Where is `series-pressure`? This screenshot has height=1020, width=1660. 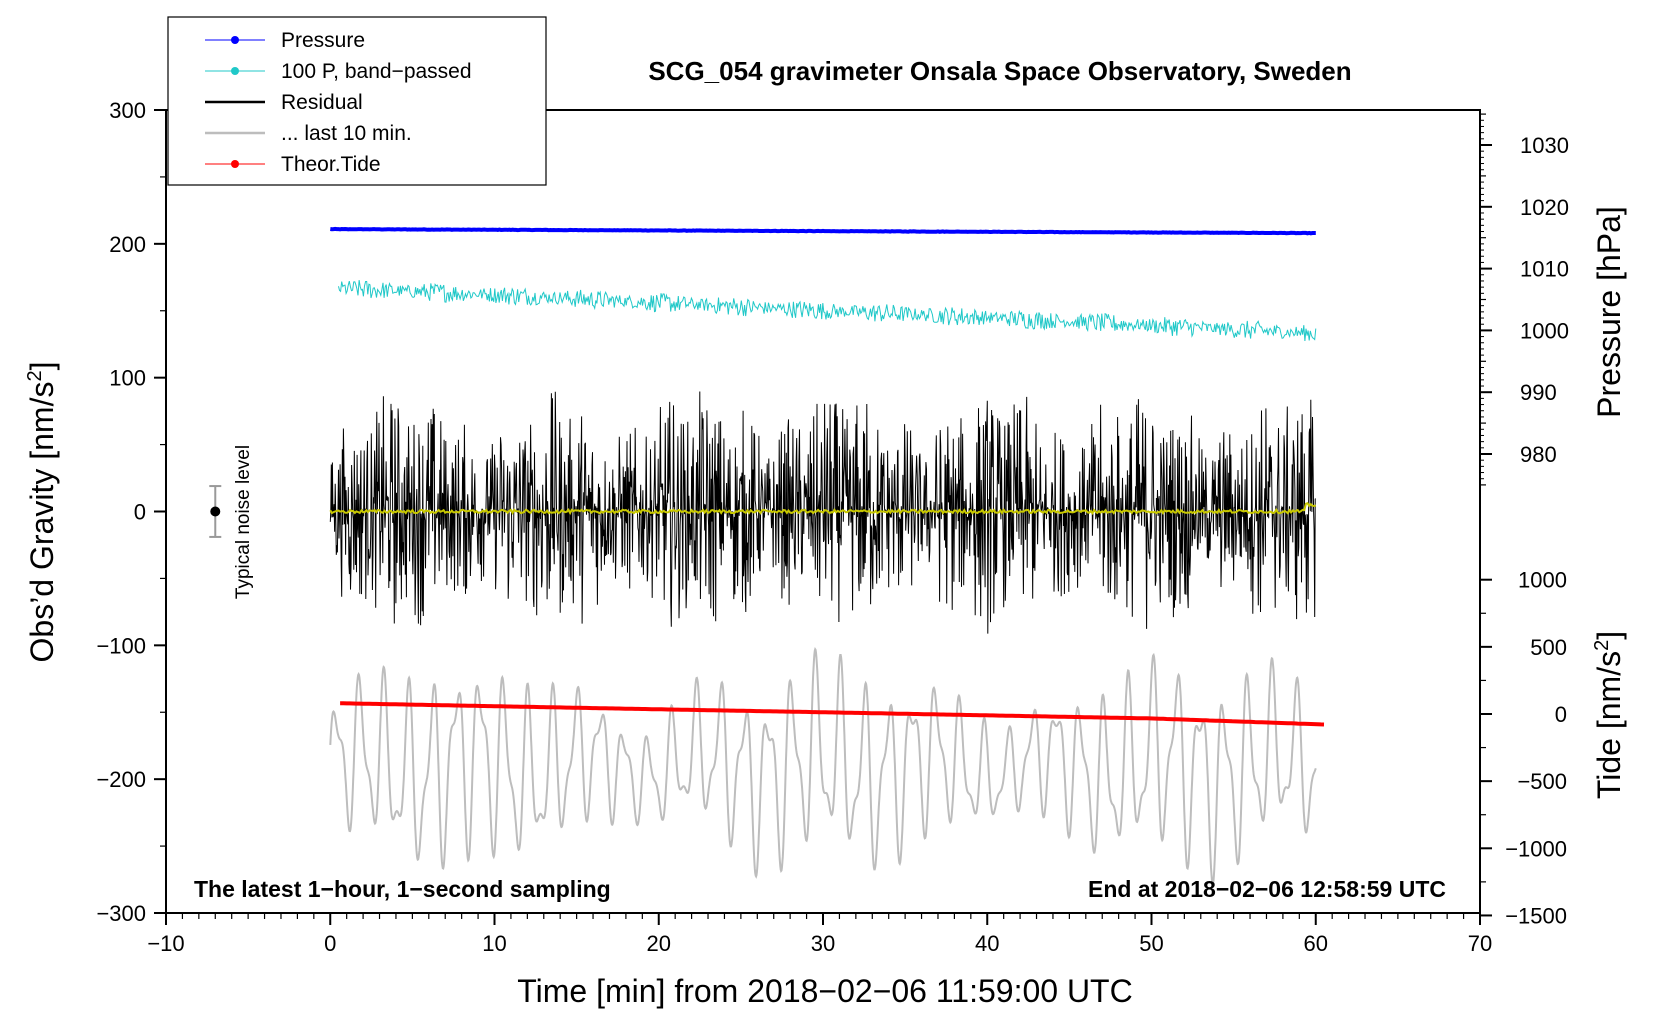
series-pressure is located at coordinates (823, 231).